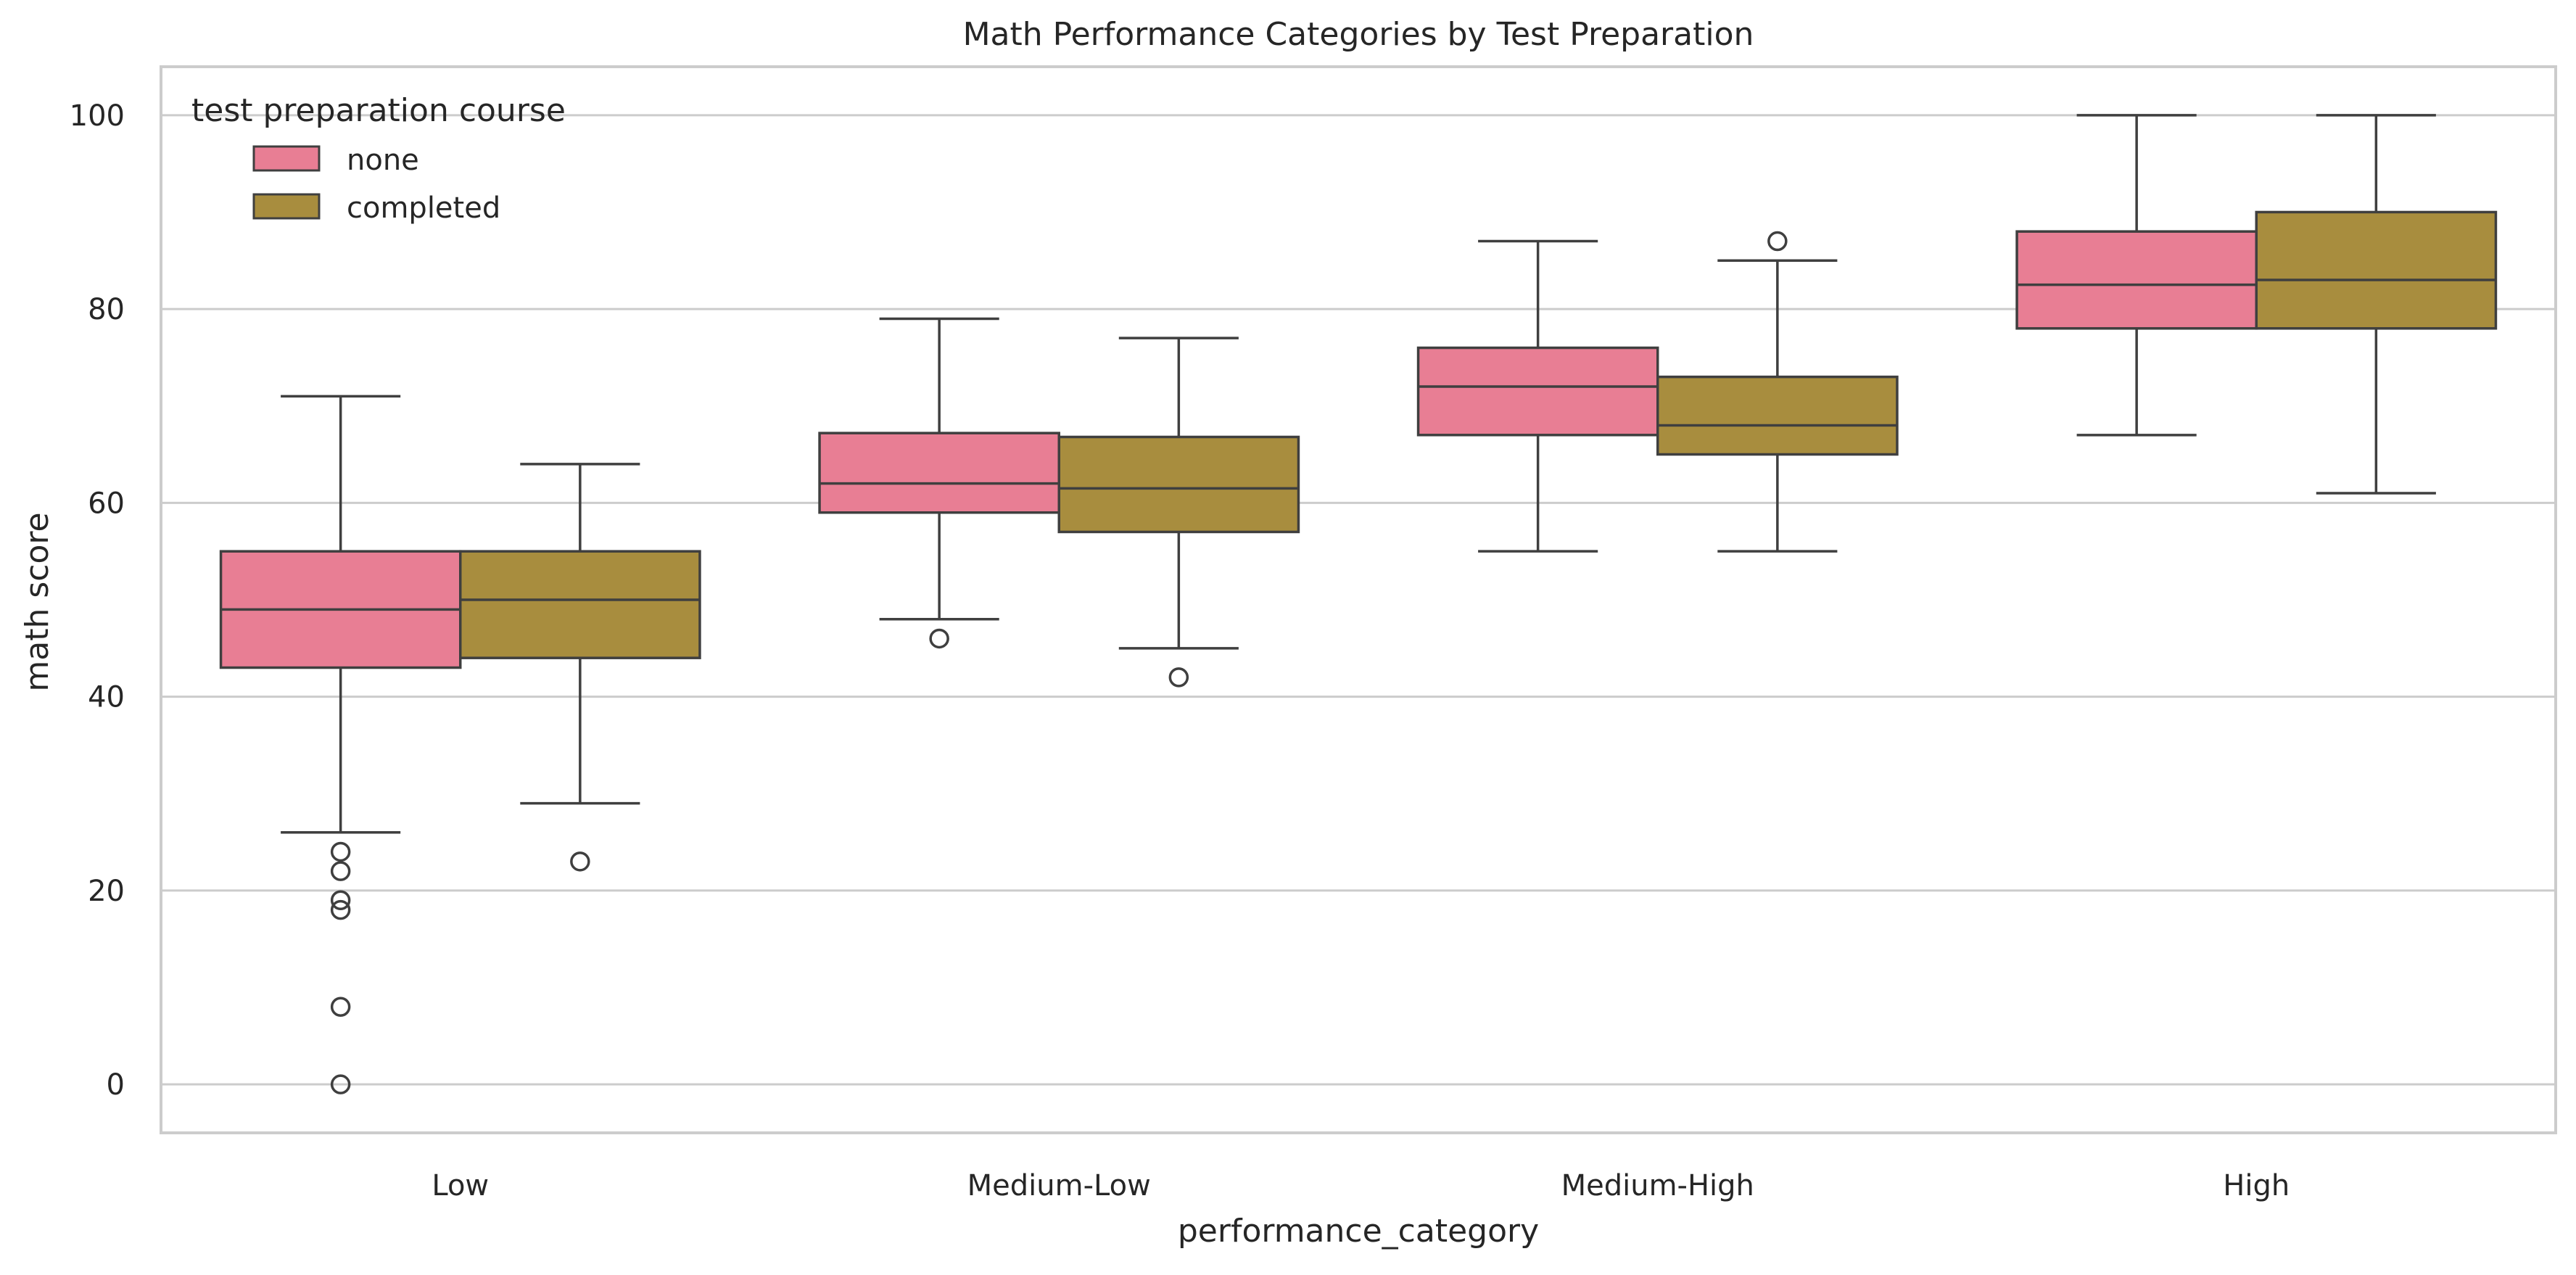 The width and height of the screenshot is (2576, 1275). Describe the element at coordinates (286, 159) in the screenshot. I see `legend-swatch-none` at that location.